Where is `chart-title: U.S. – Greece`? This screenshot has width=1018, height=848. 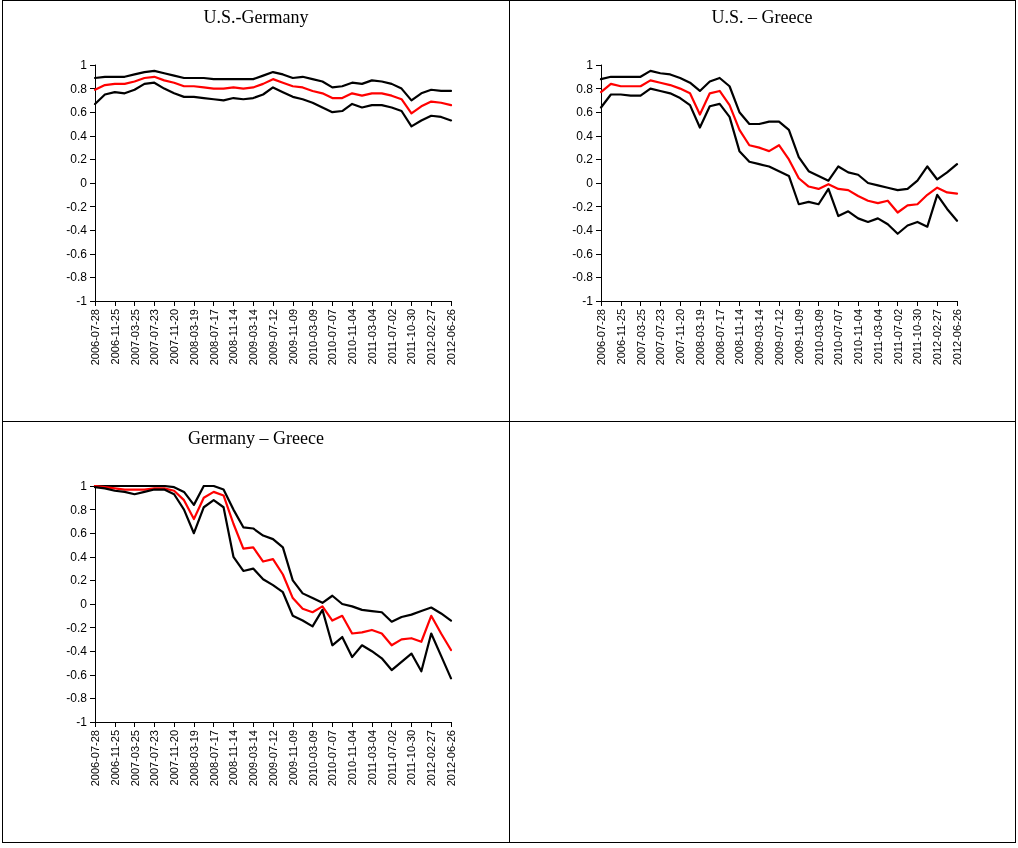 chart-title: U.S. – Greece is located at coordinates (762, 17).